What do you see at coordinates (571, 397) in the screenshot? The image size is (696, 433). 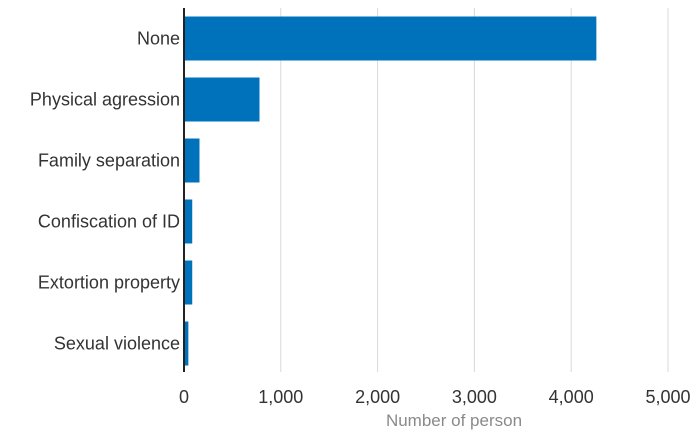 I see `x-tick-label: 4,000` at bounding box center [571, 397].